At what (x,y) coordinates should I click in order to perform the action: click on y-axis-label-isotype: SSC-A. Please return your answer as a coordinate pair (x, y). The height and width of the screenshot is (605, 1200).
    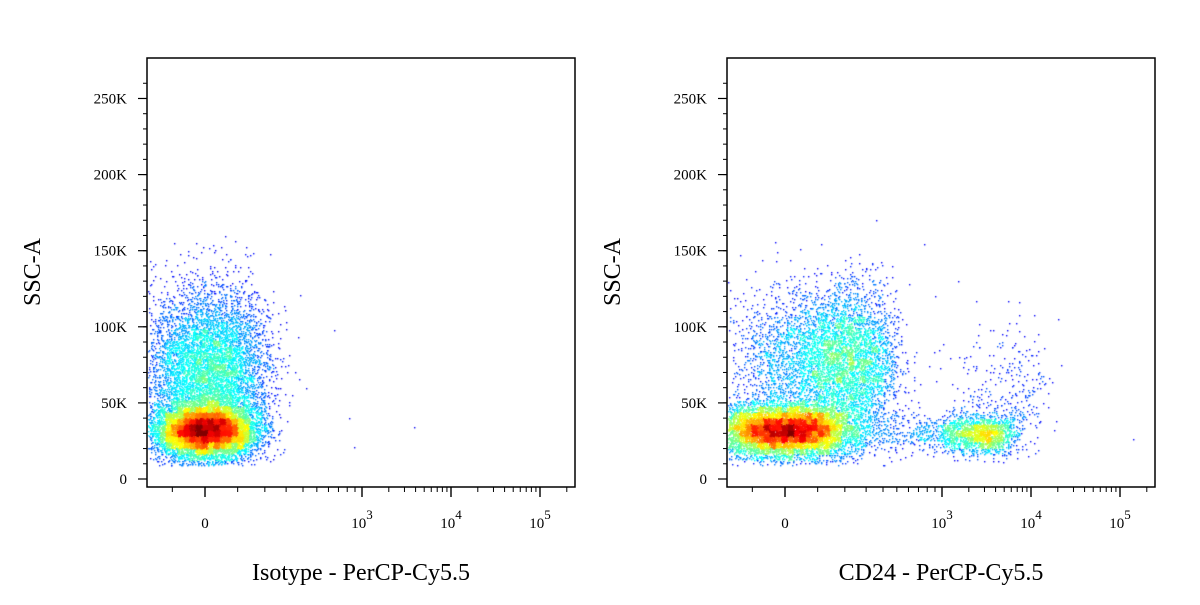
    Looking at the image, I should click on (33, 271).